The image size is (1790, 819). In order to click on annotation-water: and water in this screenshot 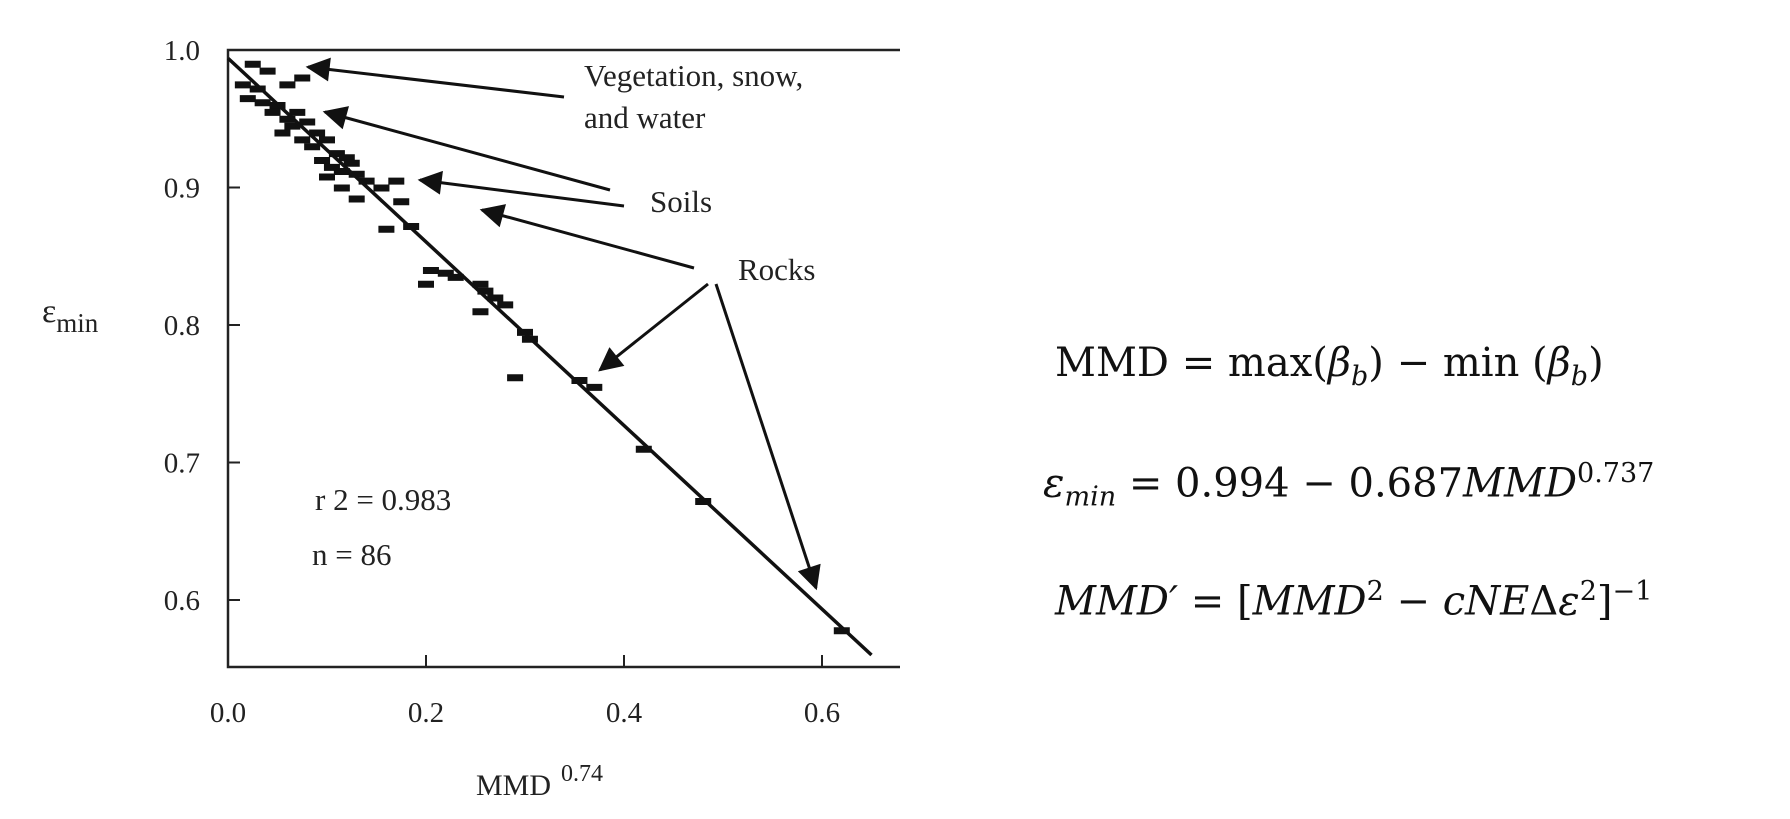, I will do `click(645, 117)`.